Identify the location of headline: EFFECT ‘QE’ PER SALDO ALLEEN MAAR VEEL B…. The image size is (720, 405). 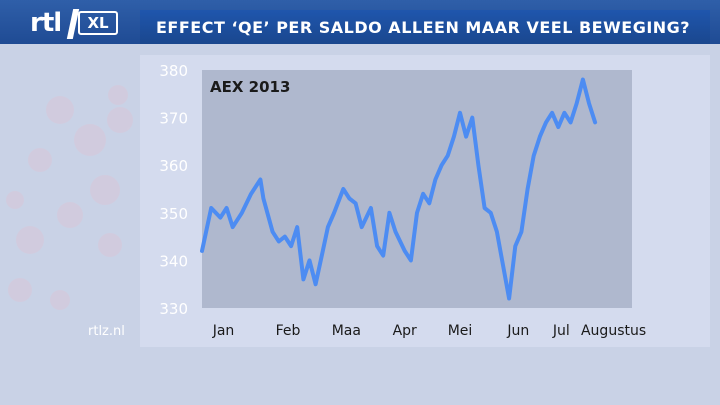
(425, 27).